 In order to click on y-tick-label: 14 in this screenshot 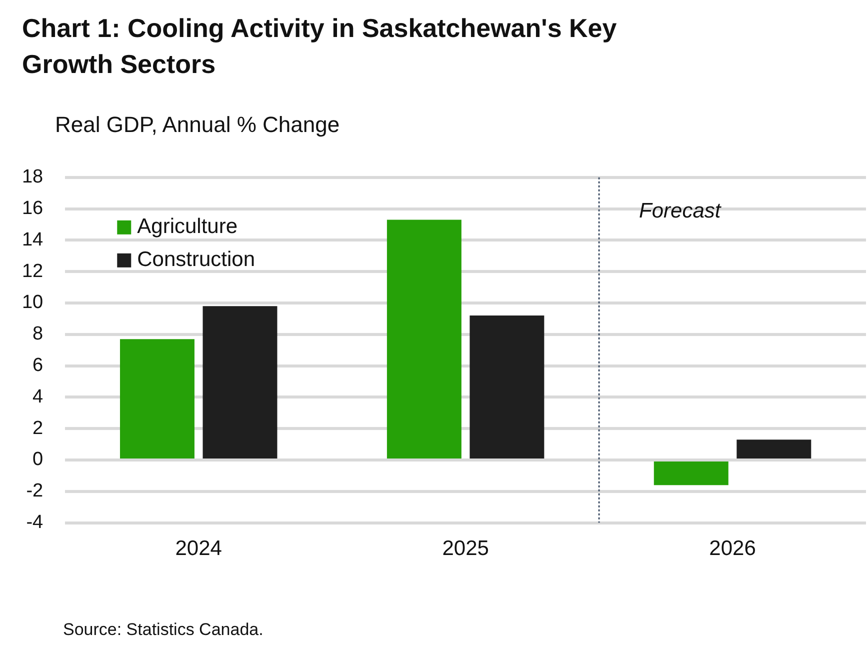, I will do `click(33, 239)`.